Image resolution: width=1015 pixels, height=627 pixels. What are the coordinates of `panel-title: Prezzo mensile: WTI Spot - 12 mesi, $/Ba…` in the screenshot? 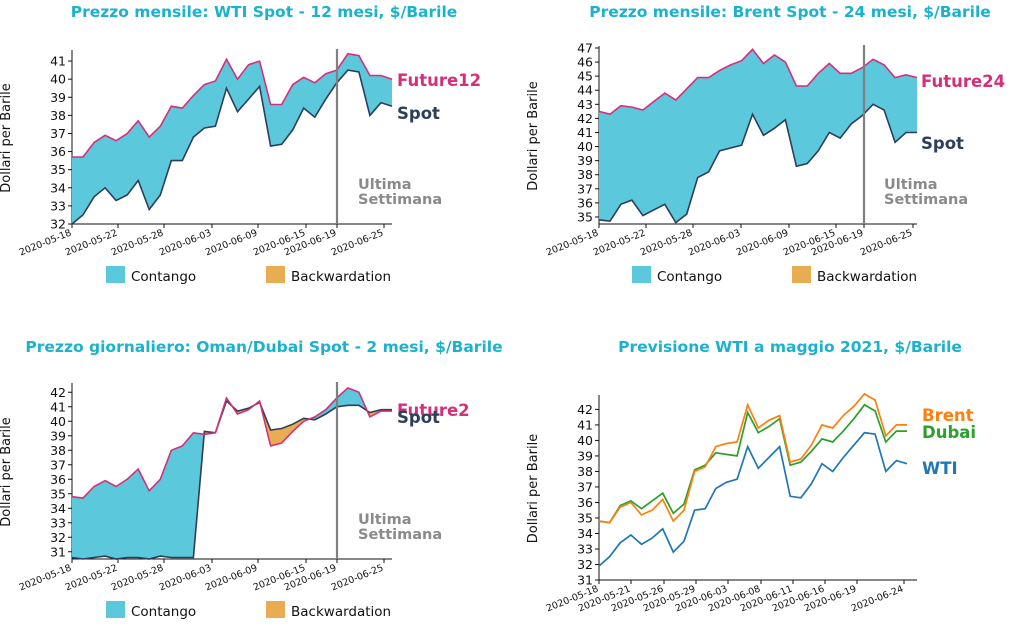 It's located at (264, 12).